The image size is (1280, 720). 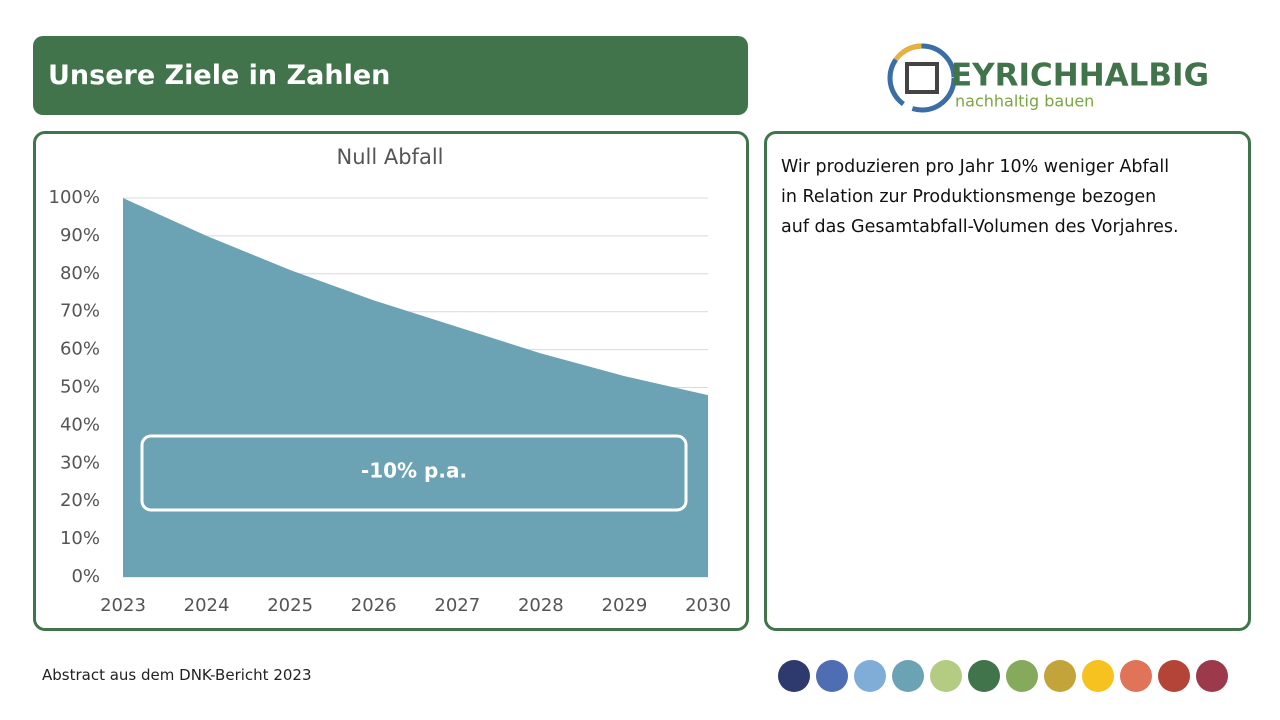 What do you see at coordinates (290, 605) in the screenshot?
I see `x-tick-label: 2025` at bounding box center [290, 605].